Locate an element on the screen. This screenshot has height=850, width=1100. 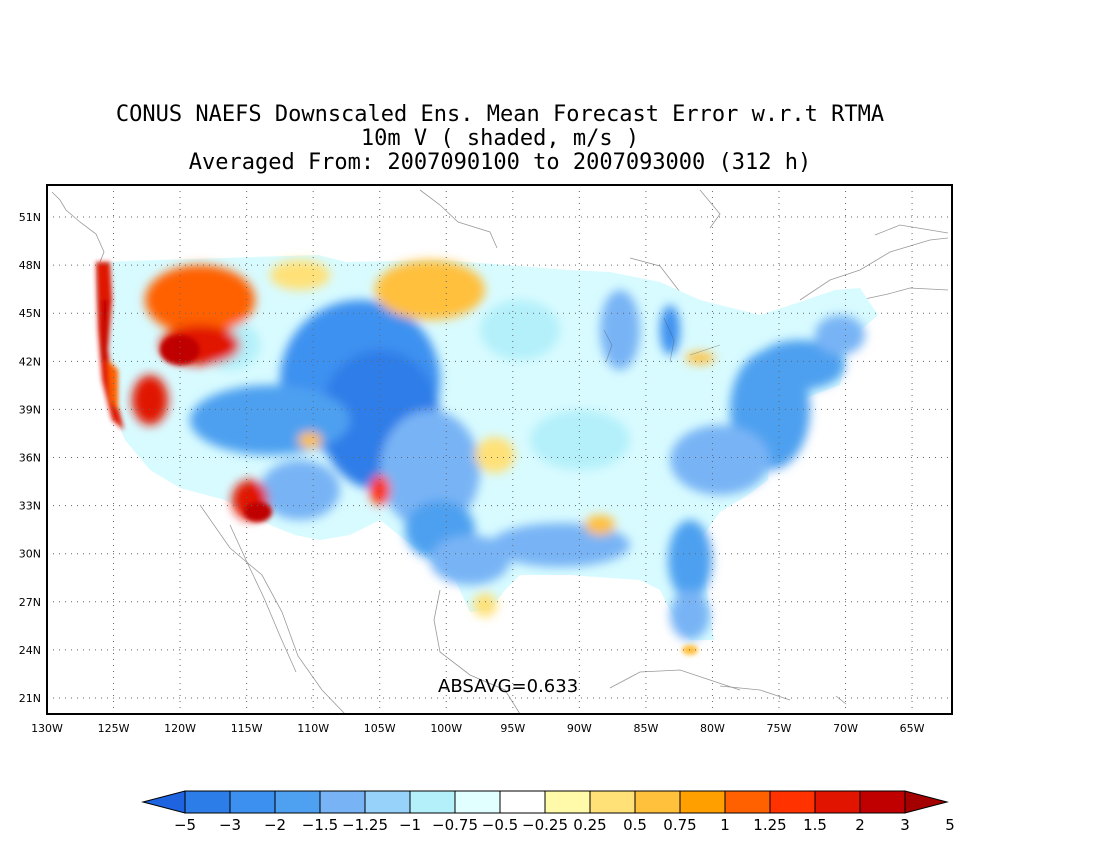
colorbar-label: −5 is located at coordinates (185, 825).